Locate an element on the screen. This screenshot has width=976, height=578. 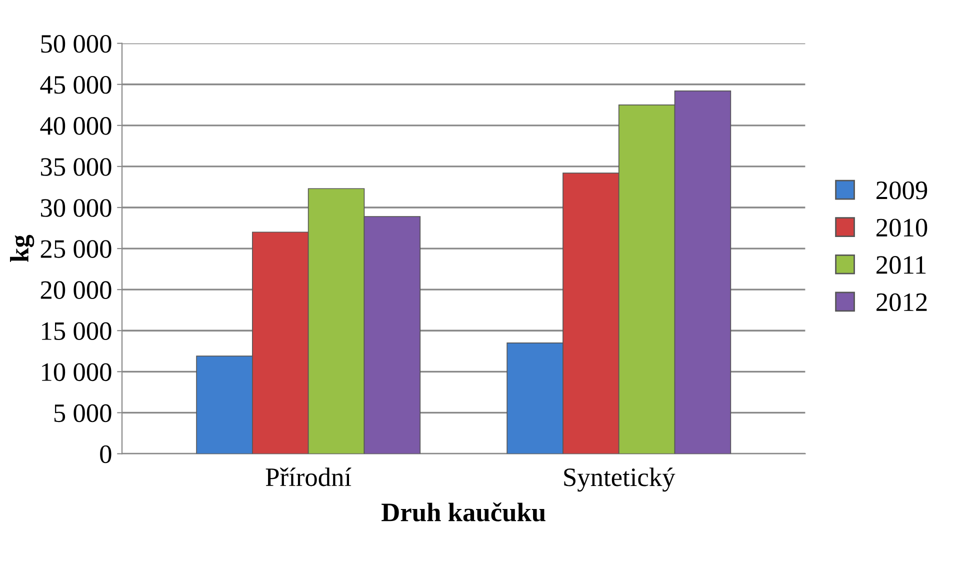
legend-label: 2009 is located at coordinates (902, 190).